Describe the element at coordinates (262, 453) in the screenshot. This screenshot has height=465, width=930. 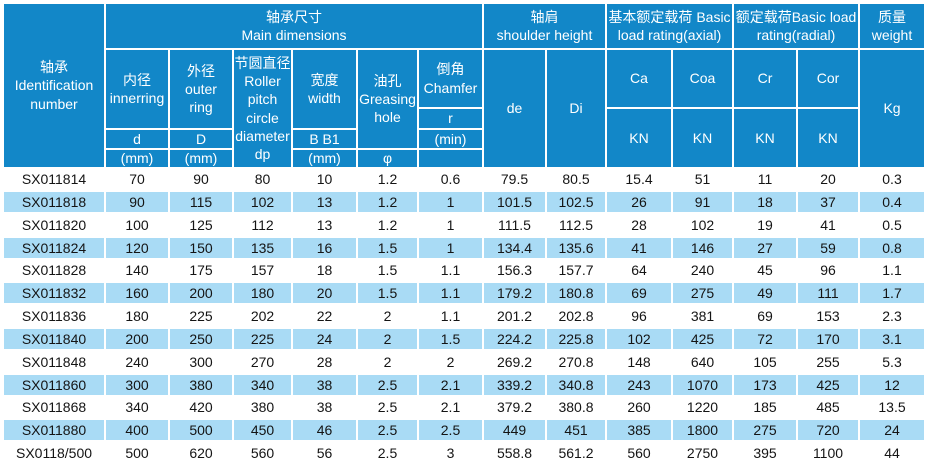
I see `cell-roller-pitch-diameter-dp: 560` at that location.